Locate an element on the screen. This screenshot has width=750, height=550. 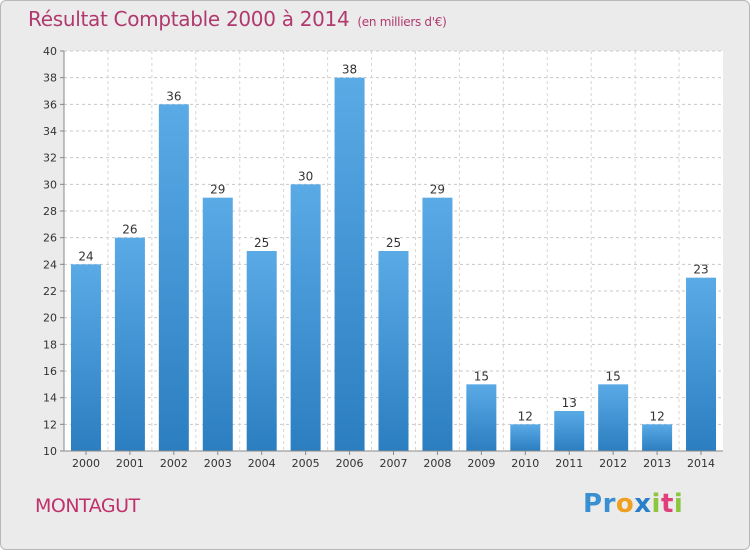
y-tick-label: 40 is located at coordinates (50, 51).